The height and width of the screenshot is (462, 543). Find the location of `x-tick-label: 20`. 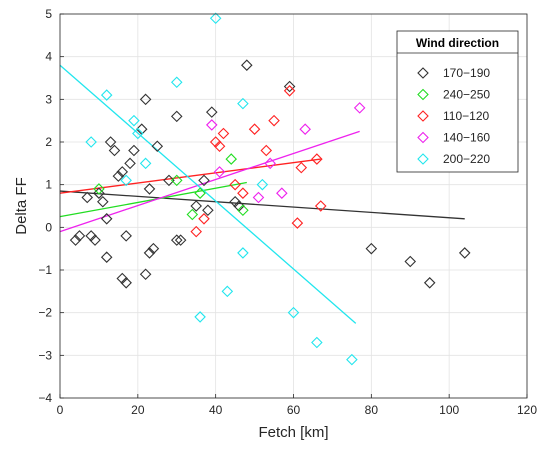

x-tick-label: 20 is located at coordinates (138, 410).